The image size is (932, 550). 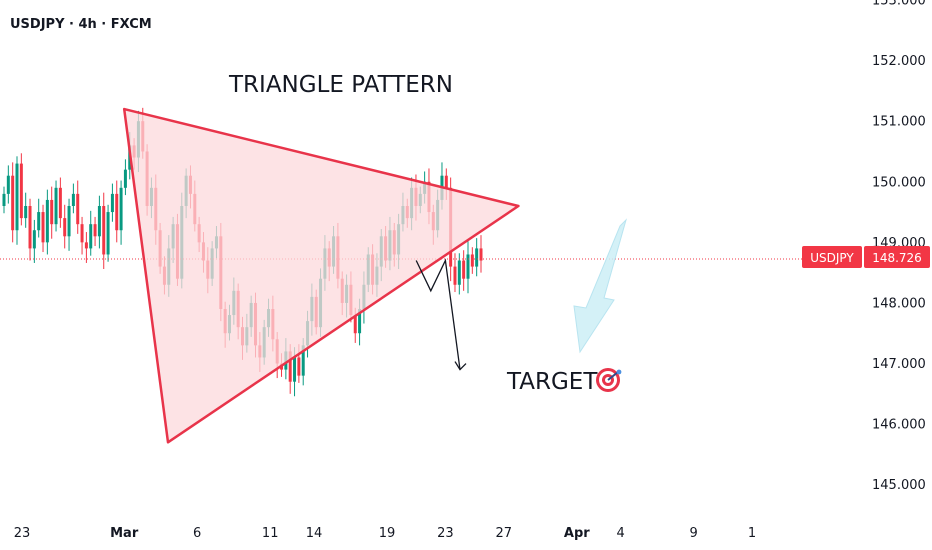 What do you see at coordinates (899, 485) in the screenshot?
I see `y-tick-label: 145.000` at bounding box center [899, 485].